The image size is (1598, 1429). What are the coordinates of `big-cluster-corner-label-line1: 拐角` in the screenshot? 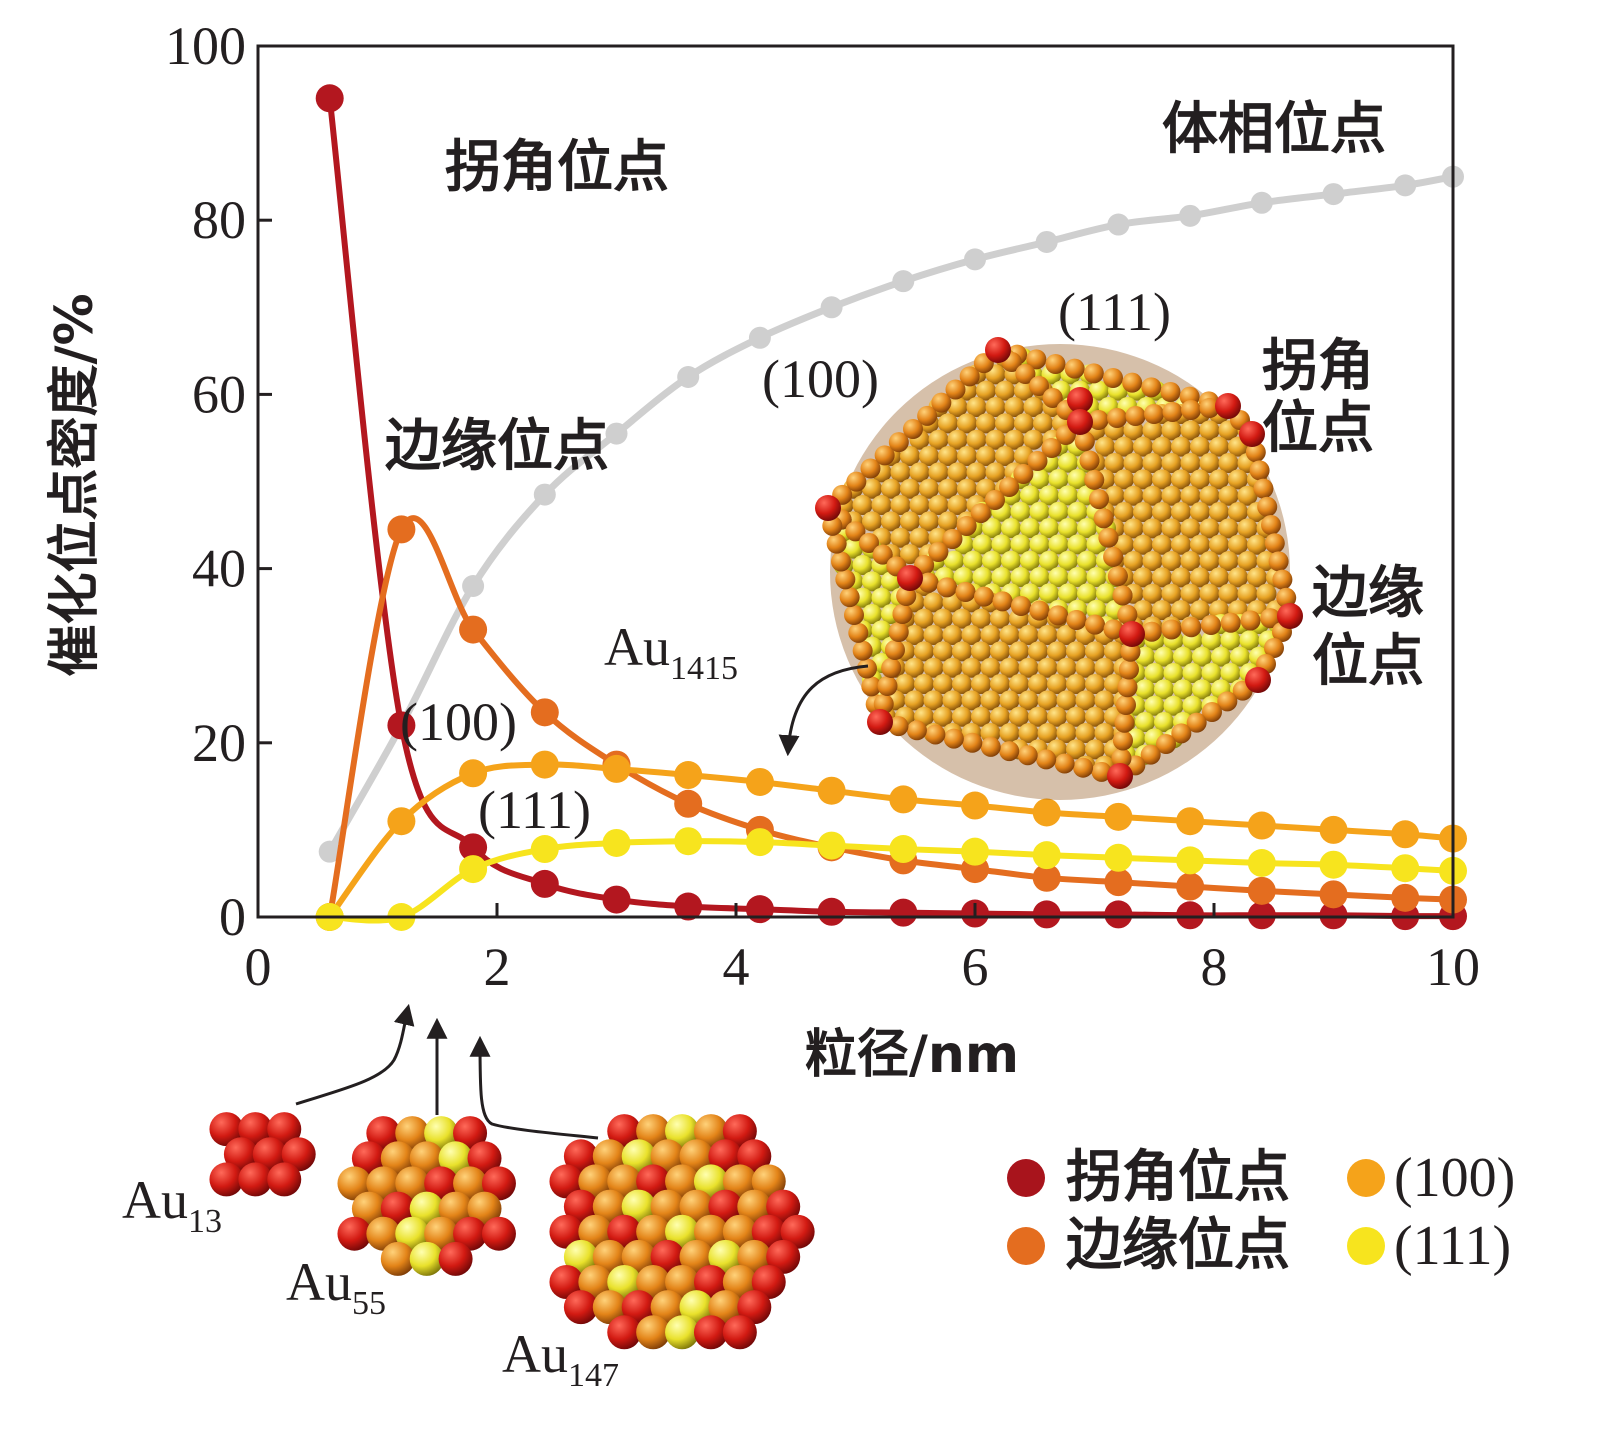 It's located at (1318, 366).